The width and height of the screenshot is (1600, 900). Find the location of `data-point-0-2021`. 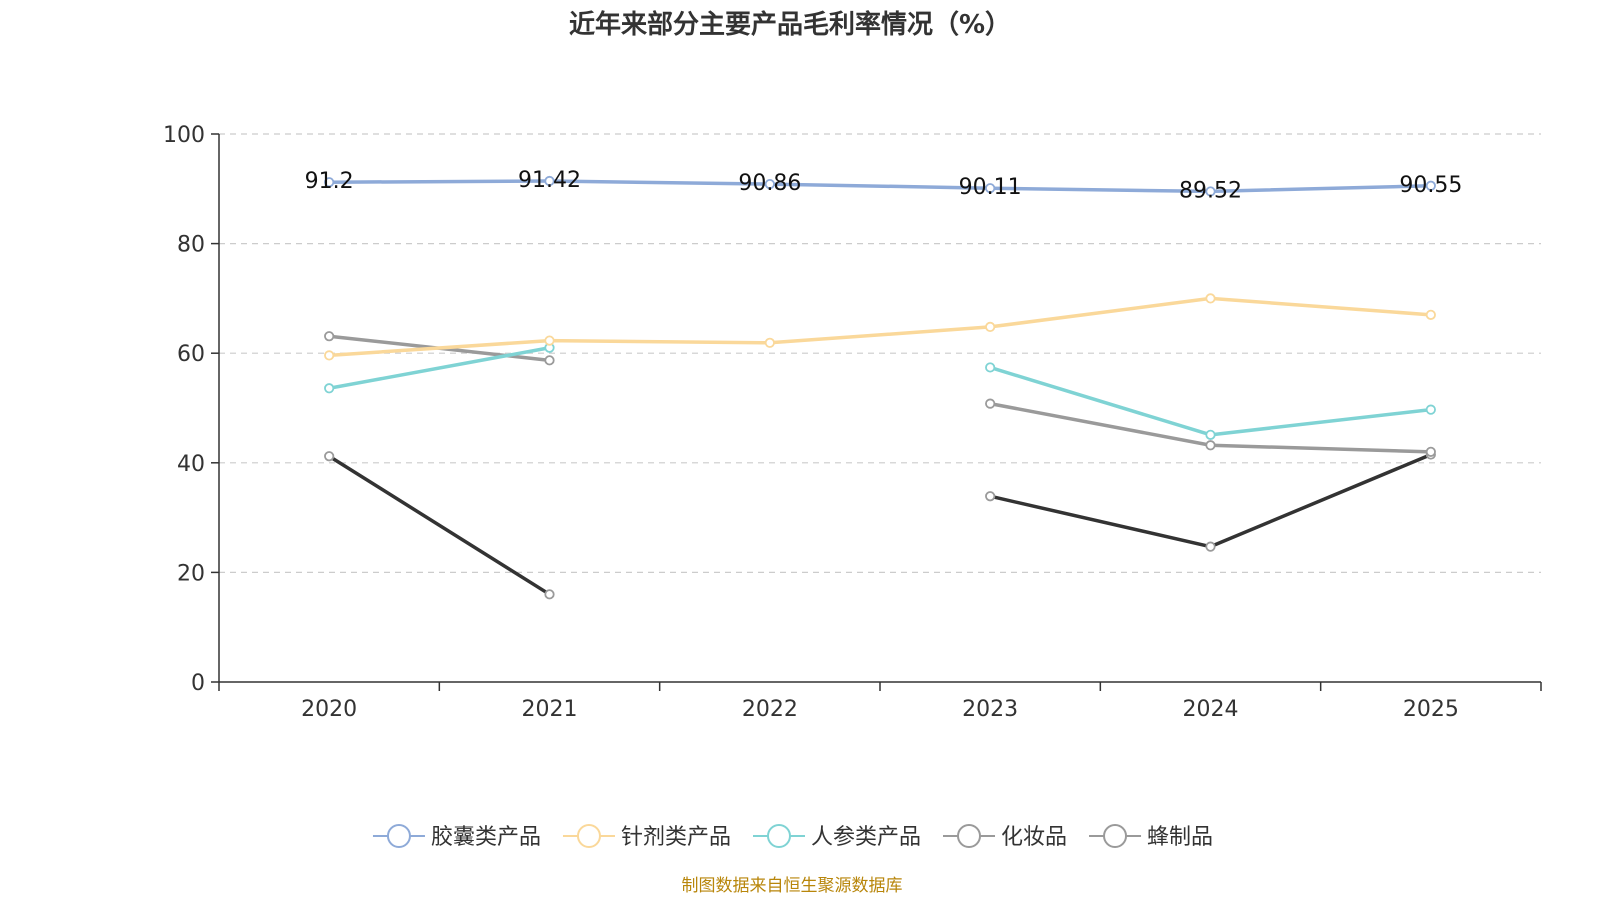

data-point-0-2021 is located at coordinates (549, 181).